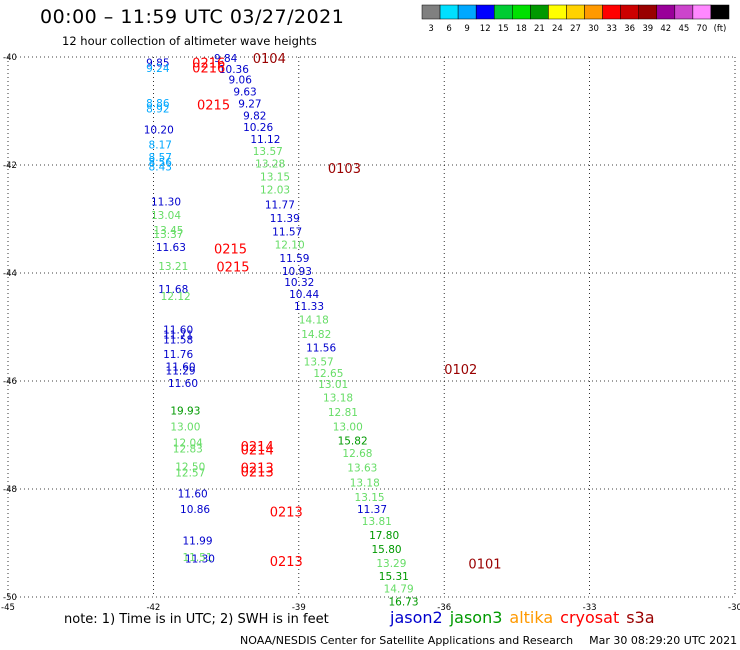 Image resolution: width=740 pixels, height=650 pixels. I want to click on wave-height-value: 16.73, so click(403, 602).